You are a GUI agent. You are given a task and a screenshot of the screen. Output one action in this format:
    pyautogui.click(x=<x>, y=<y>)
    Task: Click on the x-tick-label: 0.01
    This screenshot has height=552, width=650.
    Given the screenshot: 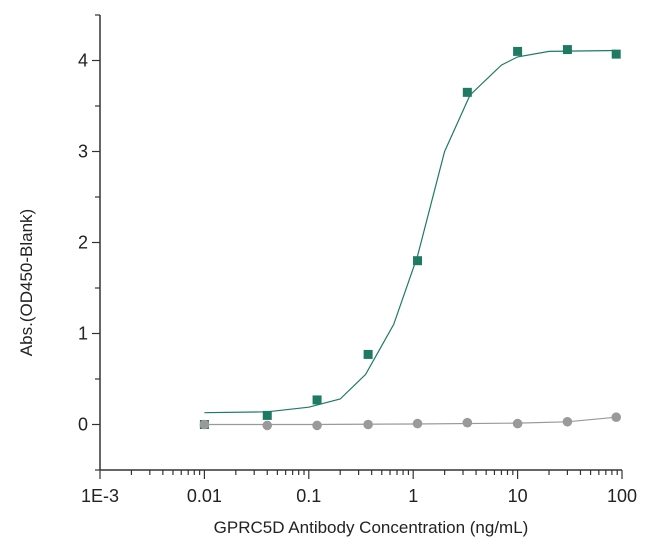 What is the action you would take?
    pyautogui.click(x=204, y=496)
    